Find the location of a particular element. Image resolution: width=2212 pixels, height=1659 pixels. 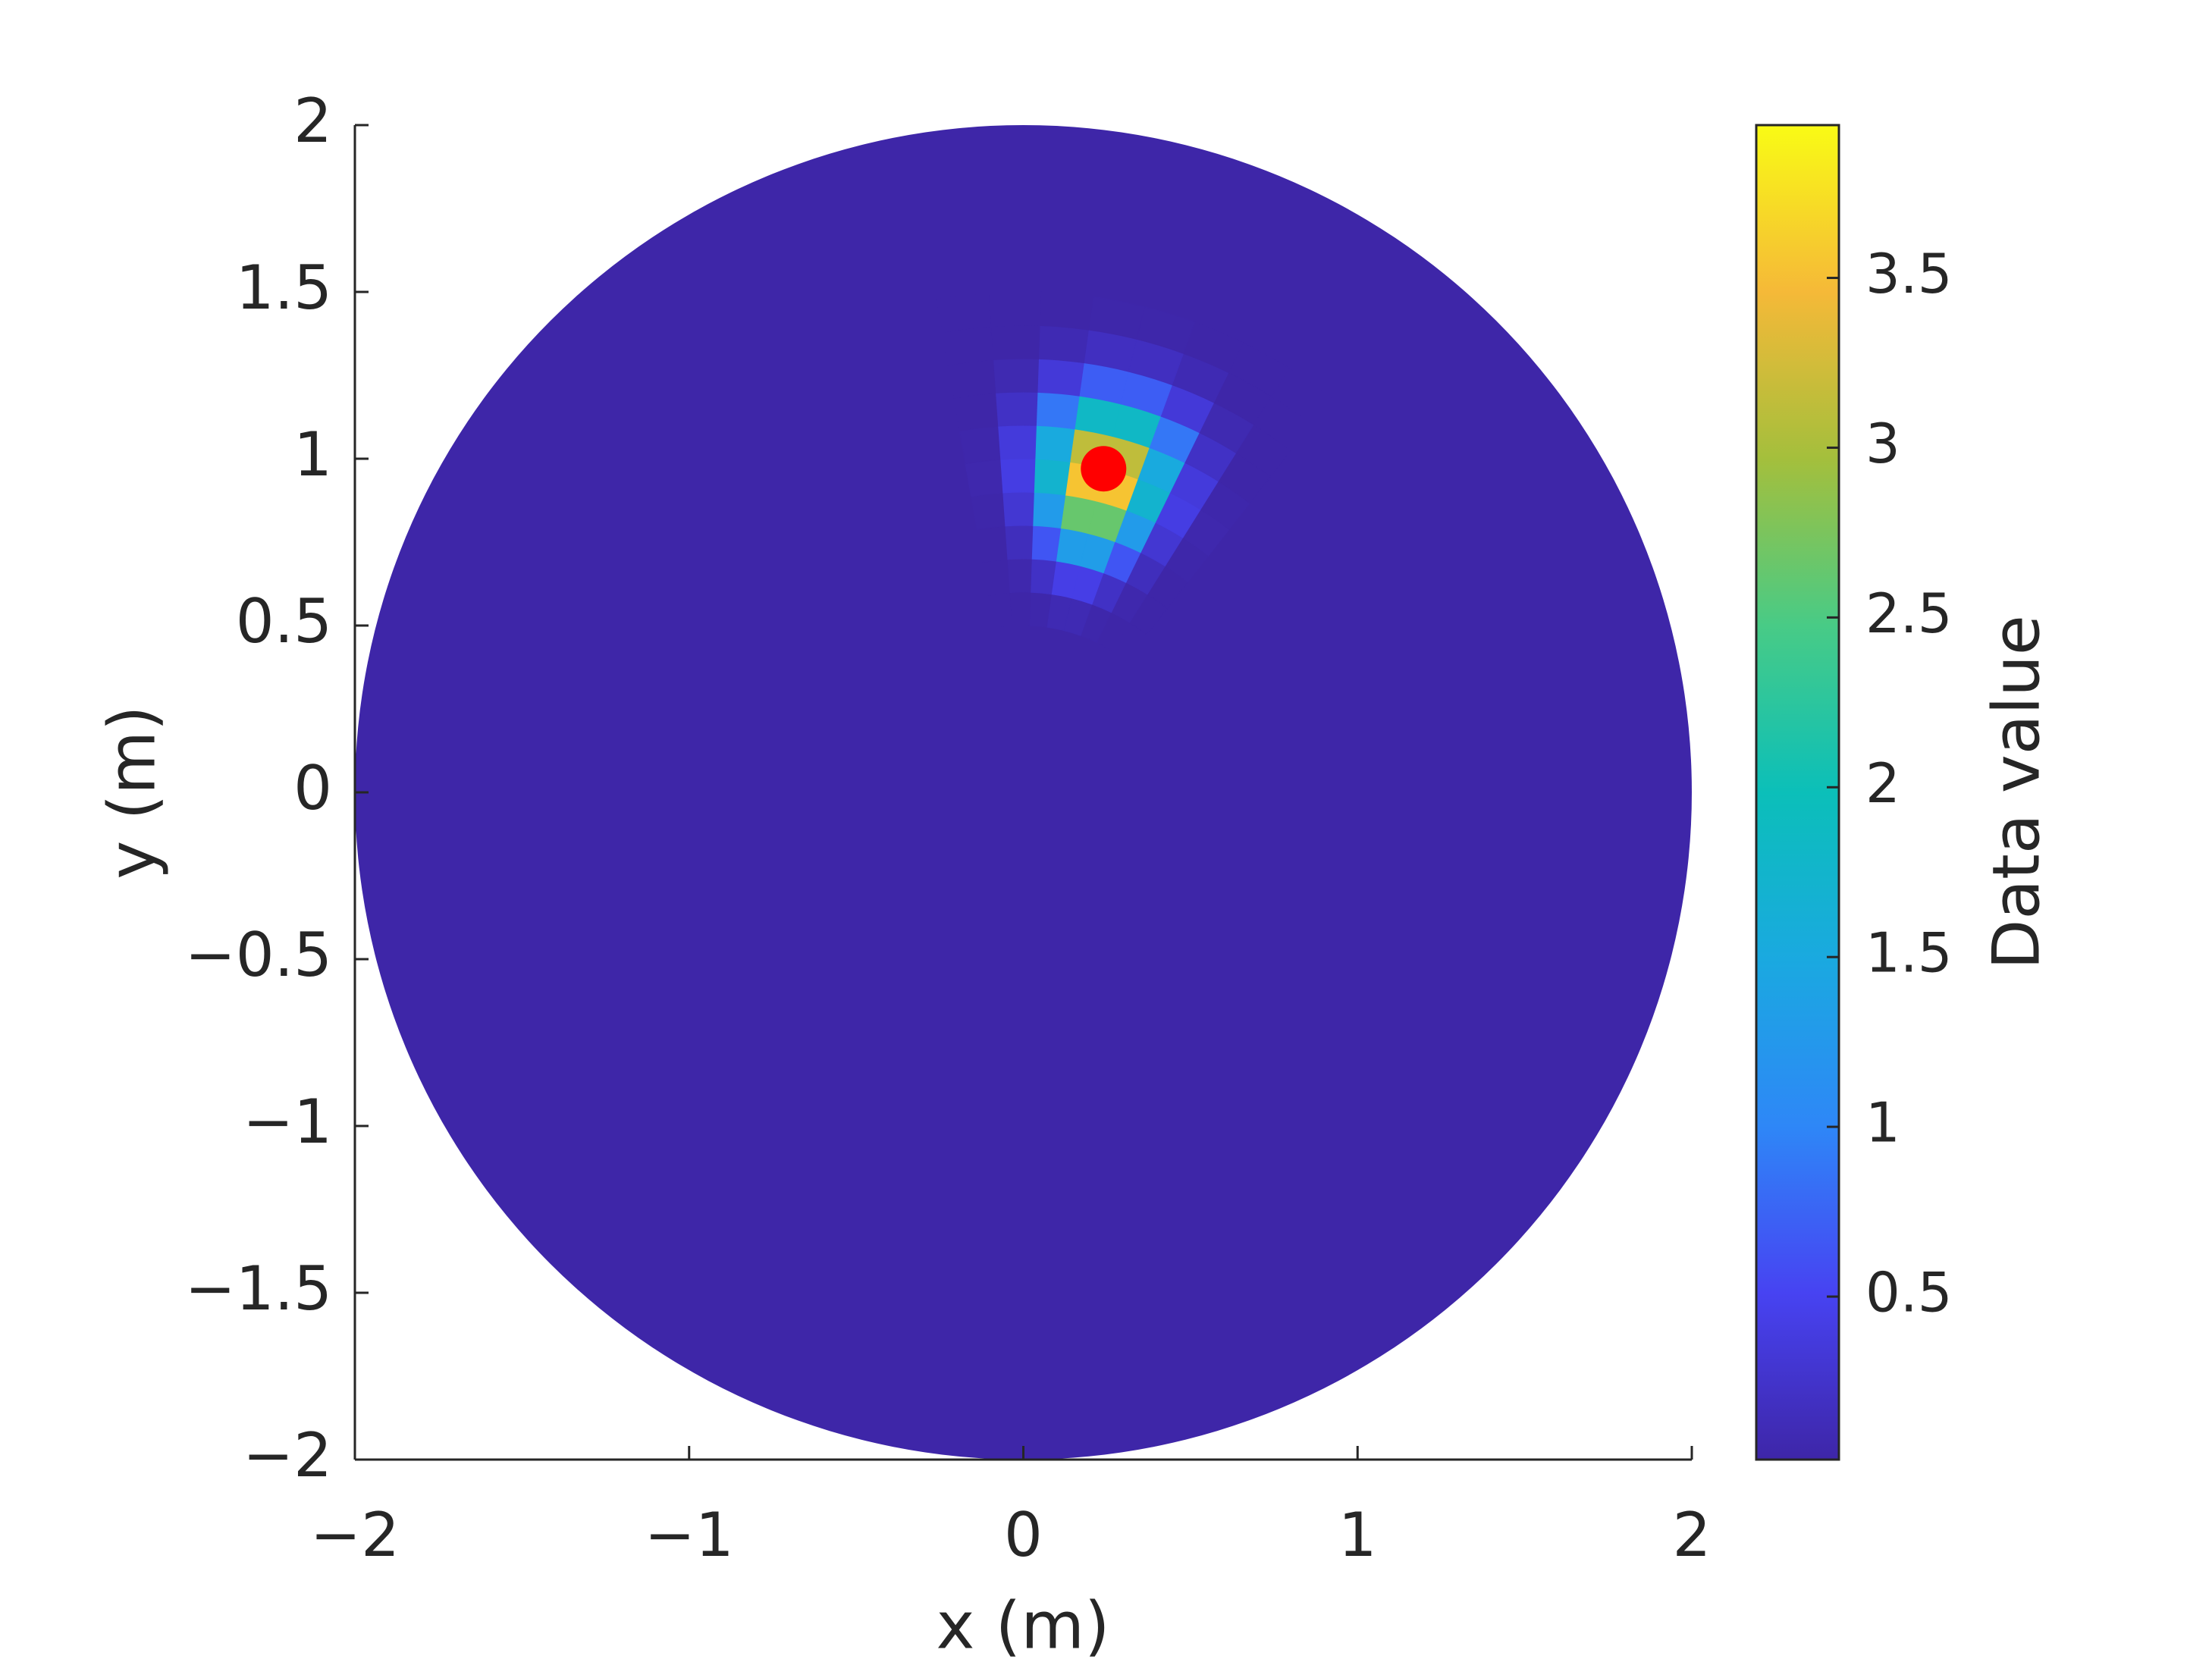

x-tick-label: −1 is located at coordinates (689, 1535).